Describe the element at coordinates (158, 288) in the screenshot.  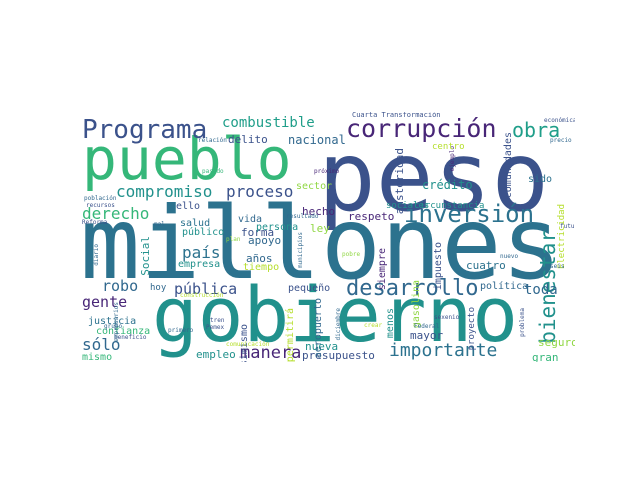
I see `cloud-word: hoy` at that location.